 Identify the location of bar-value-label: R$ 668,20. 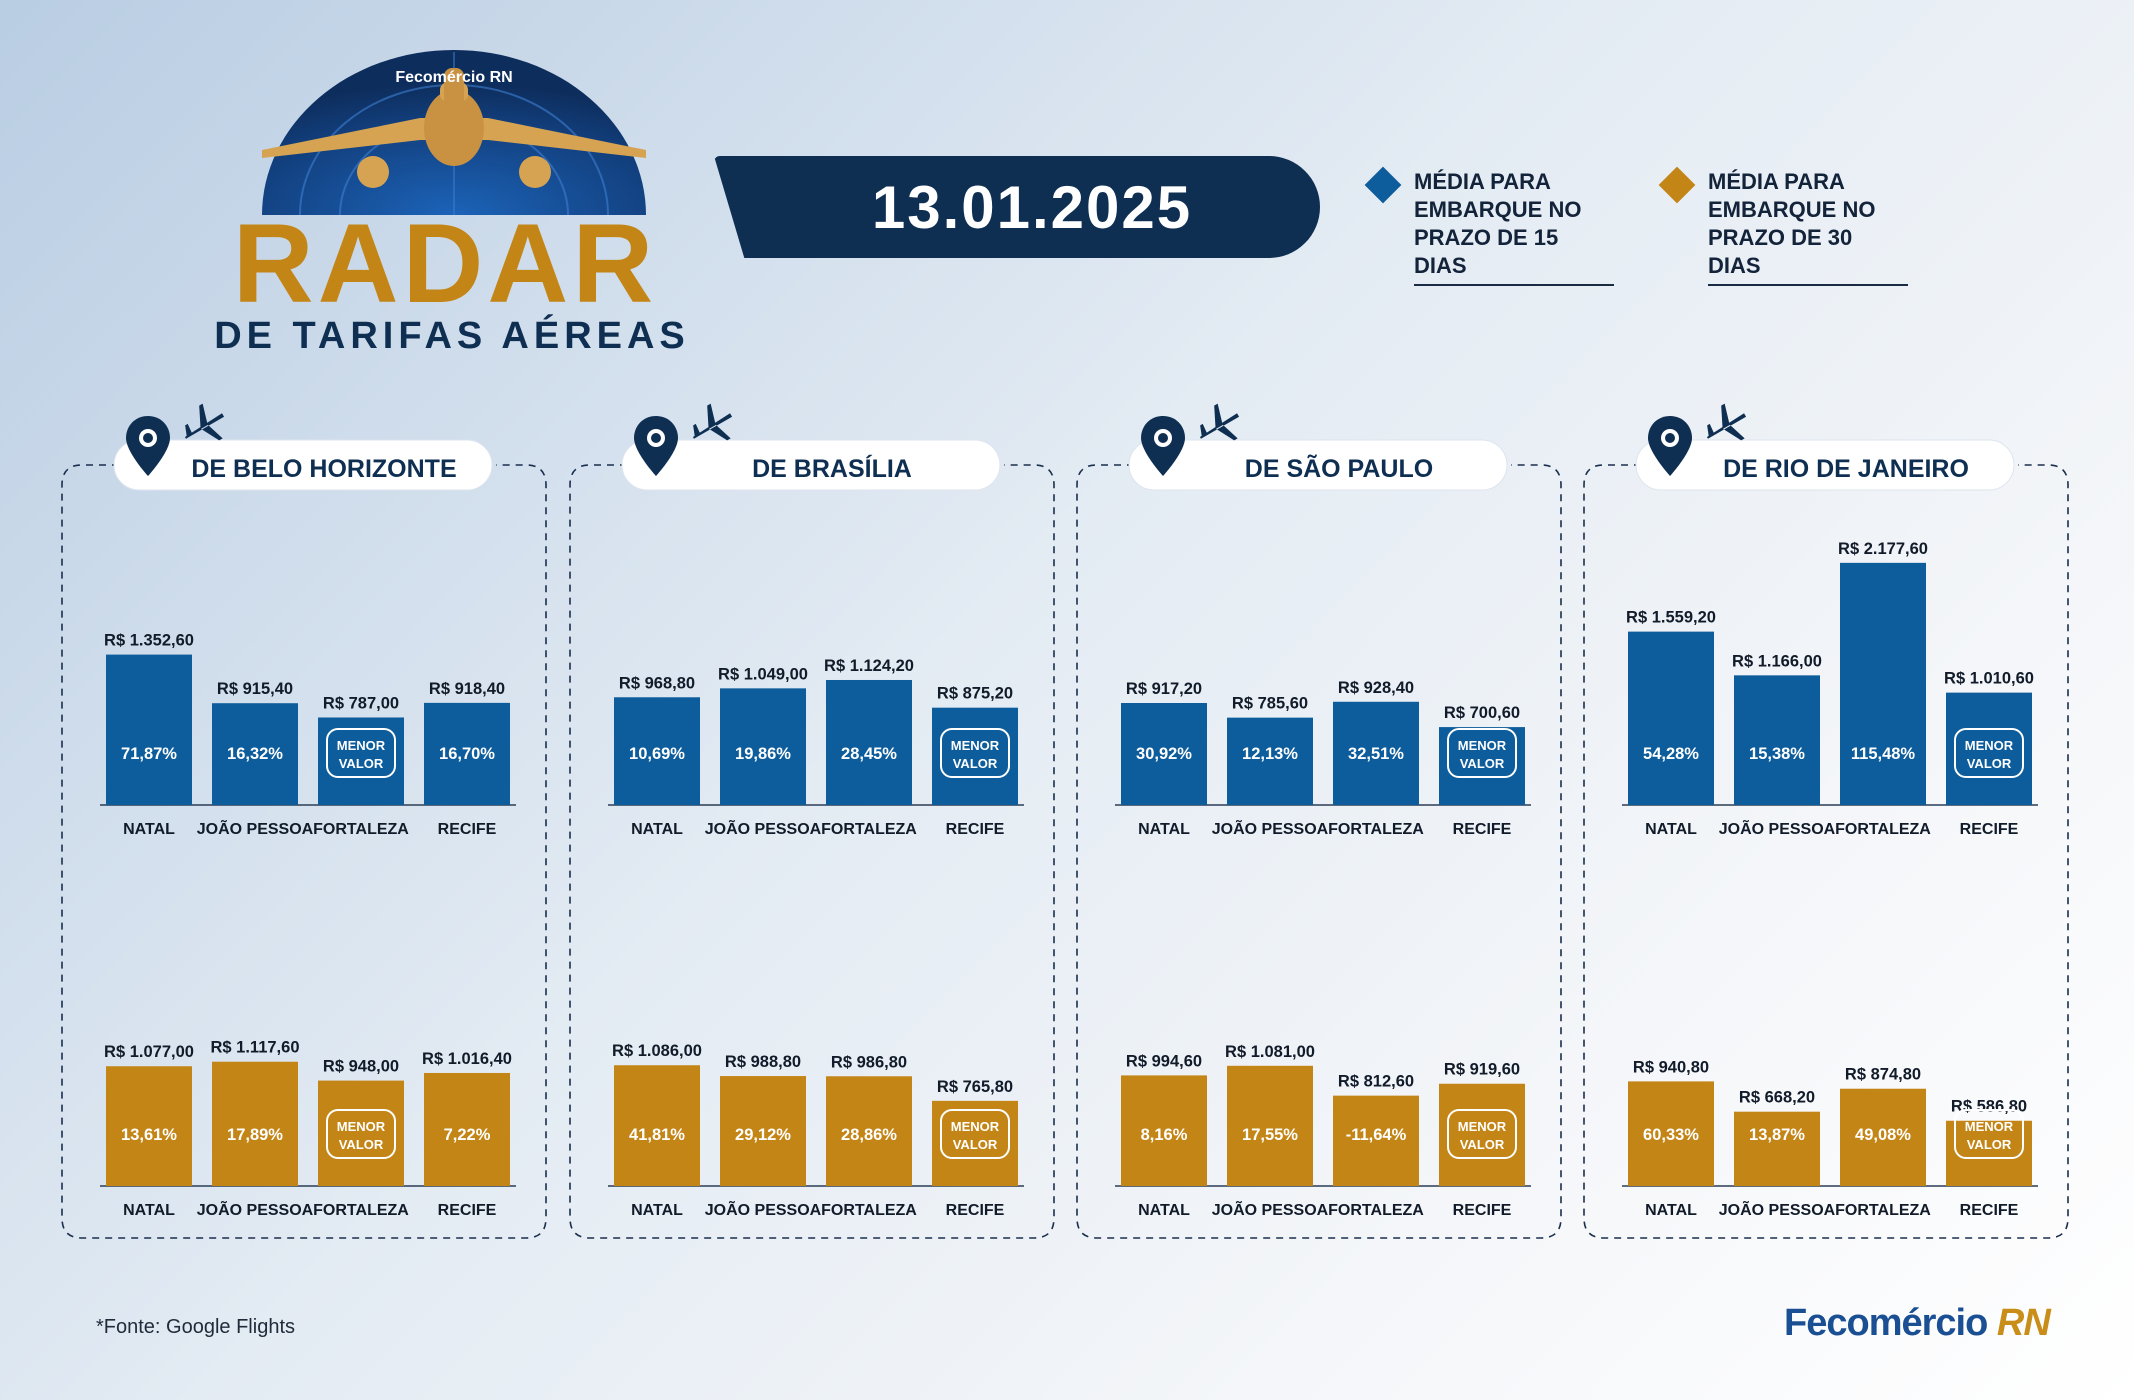
(1777, 1098).